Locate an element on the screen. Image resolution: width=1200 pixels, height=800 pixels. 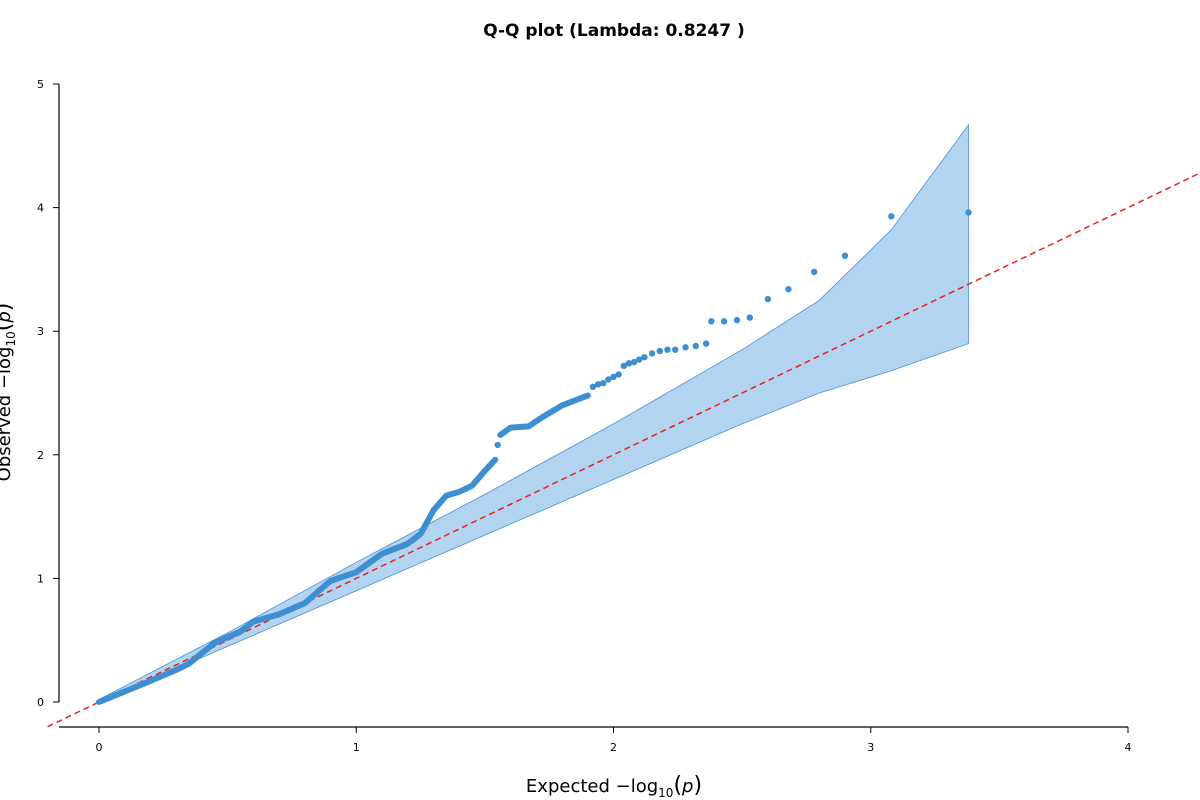
chart-title: Q-Q plot (Lambda: 0.8247 ) is located at coordinates (614, 31).